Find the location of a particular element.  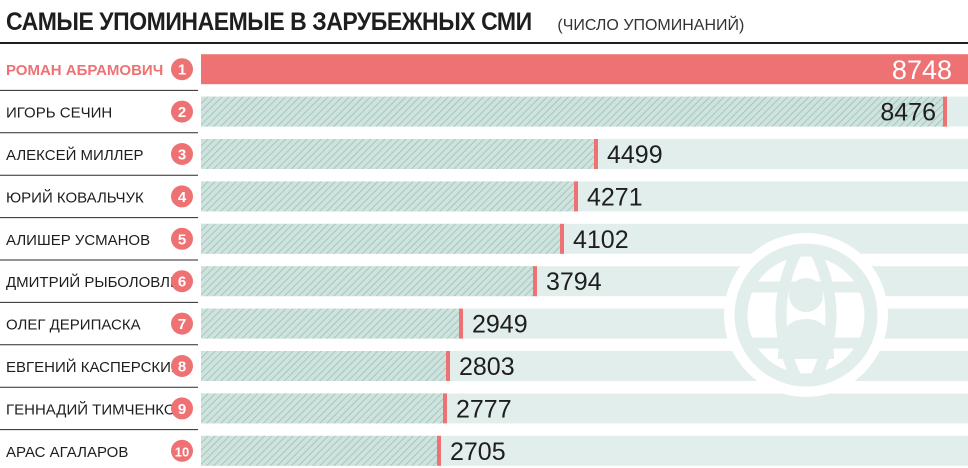

rank-number: 7 is located at coordinates (182, 324).